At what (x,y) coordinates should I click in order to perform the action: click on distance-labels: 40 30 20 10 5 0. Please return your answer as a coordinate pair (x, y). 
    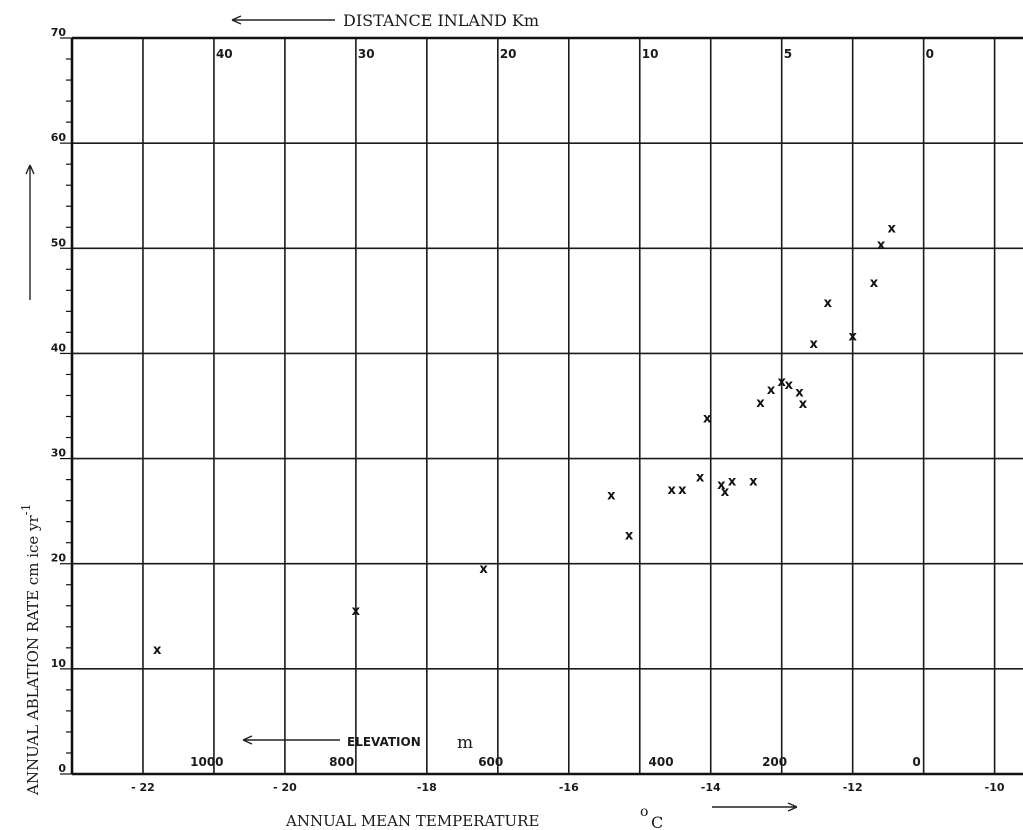
    Looking at the image, I should click on (575, 54).